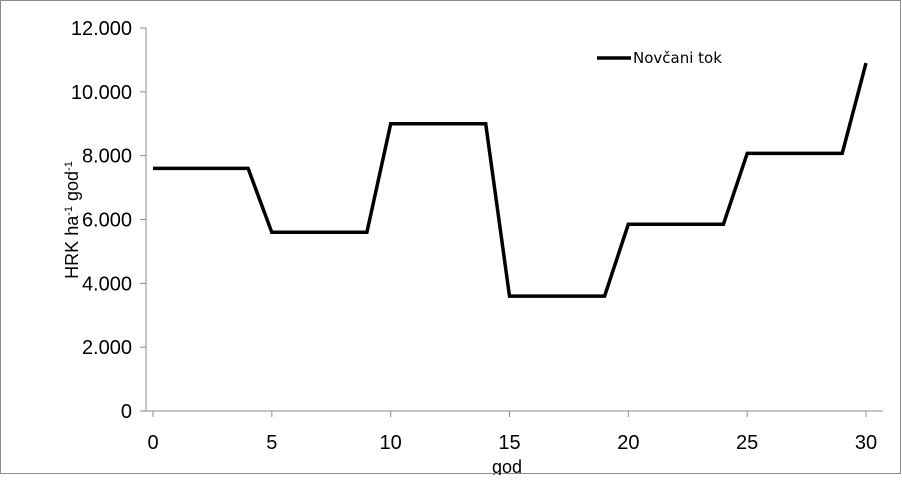  Describe the element at coordinates (866, 443) in the screenshot. I see `x-tick-label: 30` at that location.